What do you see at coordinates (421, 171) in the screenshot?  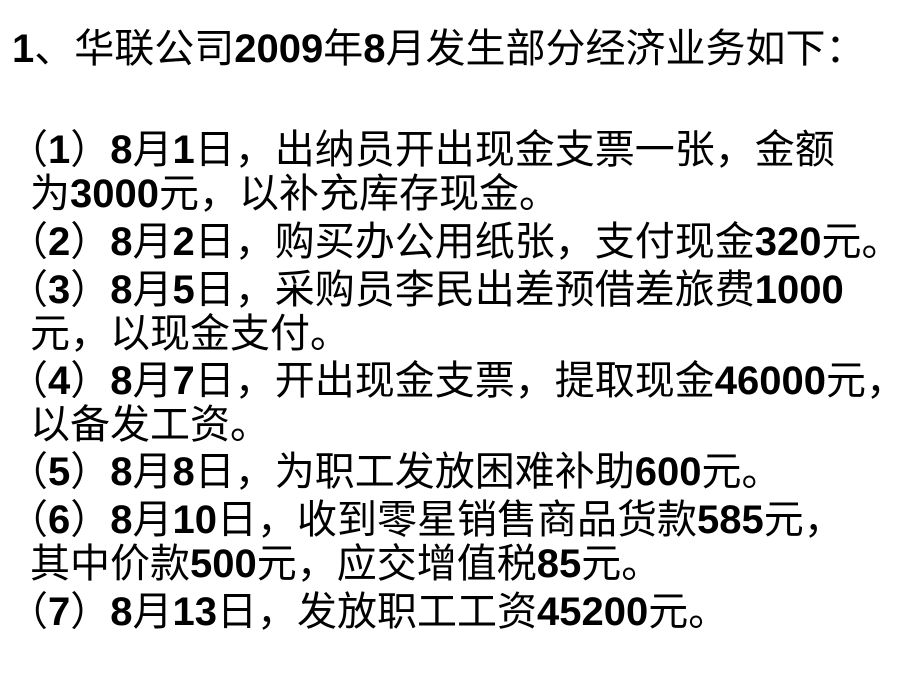 I see `business-item-1: （1）8月1日，出纳员开出现金支票一张，金额 为3000元，以补充库存现金。` at bounding box center [421, 171].